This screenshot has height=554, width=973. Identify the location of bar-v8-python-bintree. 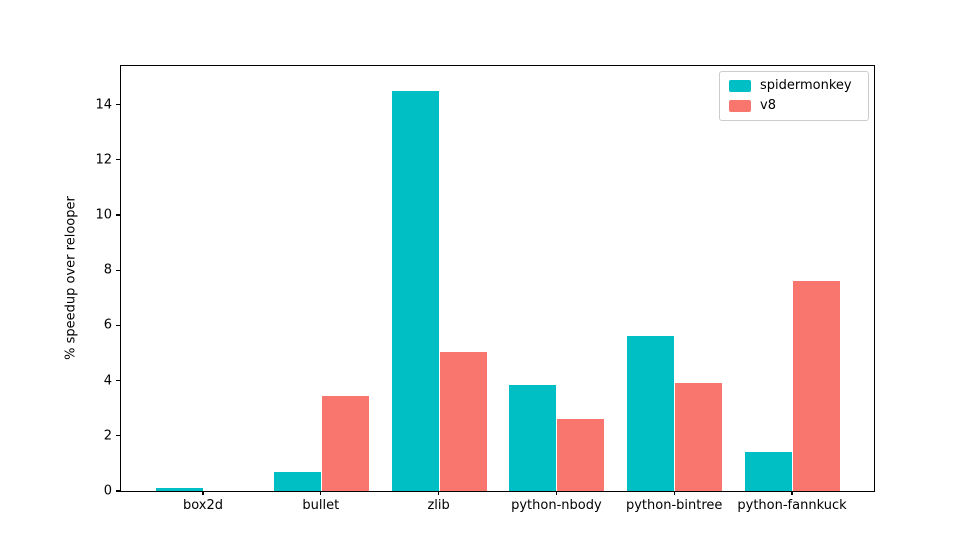
(699, 437).